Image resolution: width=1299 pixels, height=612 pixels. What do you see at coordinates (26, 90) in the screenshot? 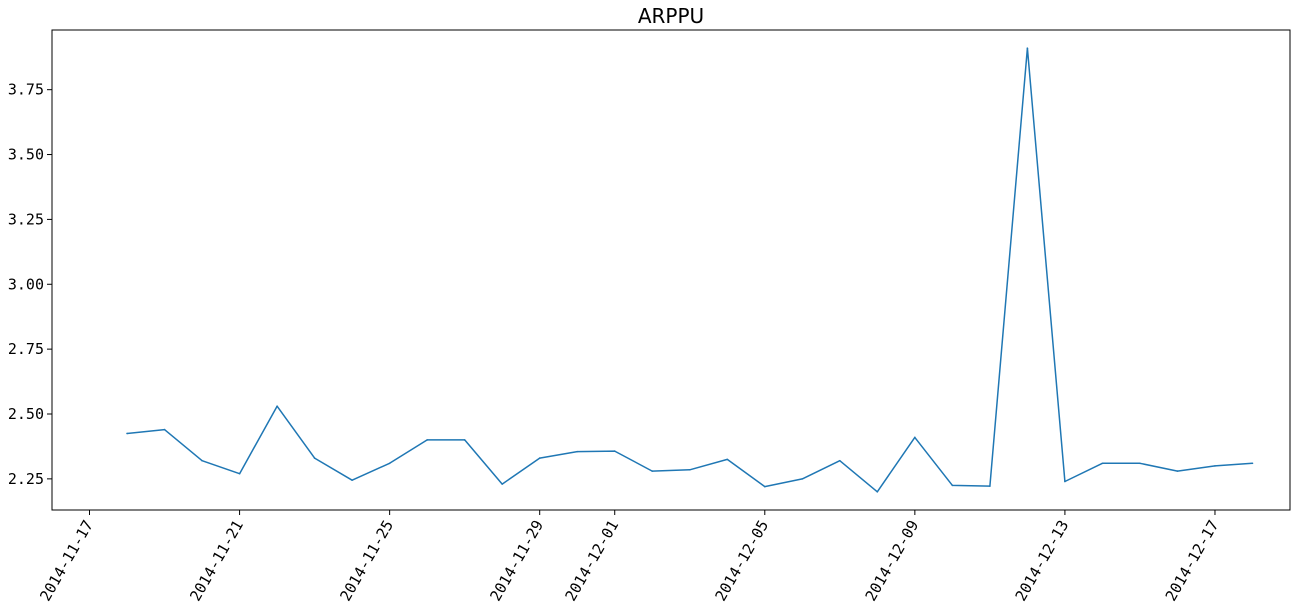
I see `y-tick-label: 3.75` at bounding box center [26, 90].